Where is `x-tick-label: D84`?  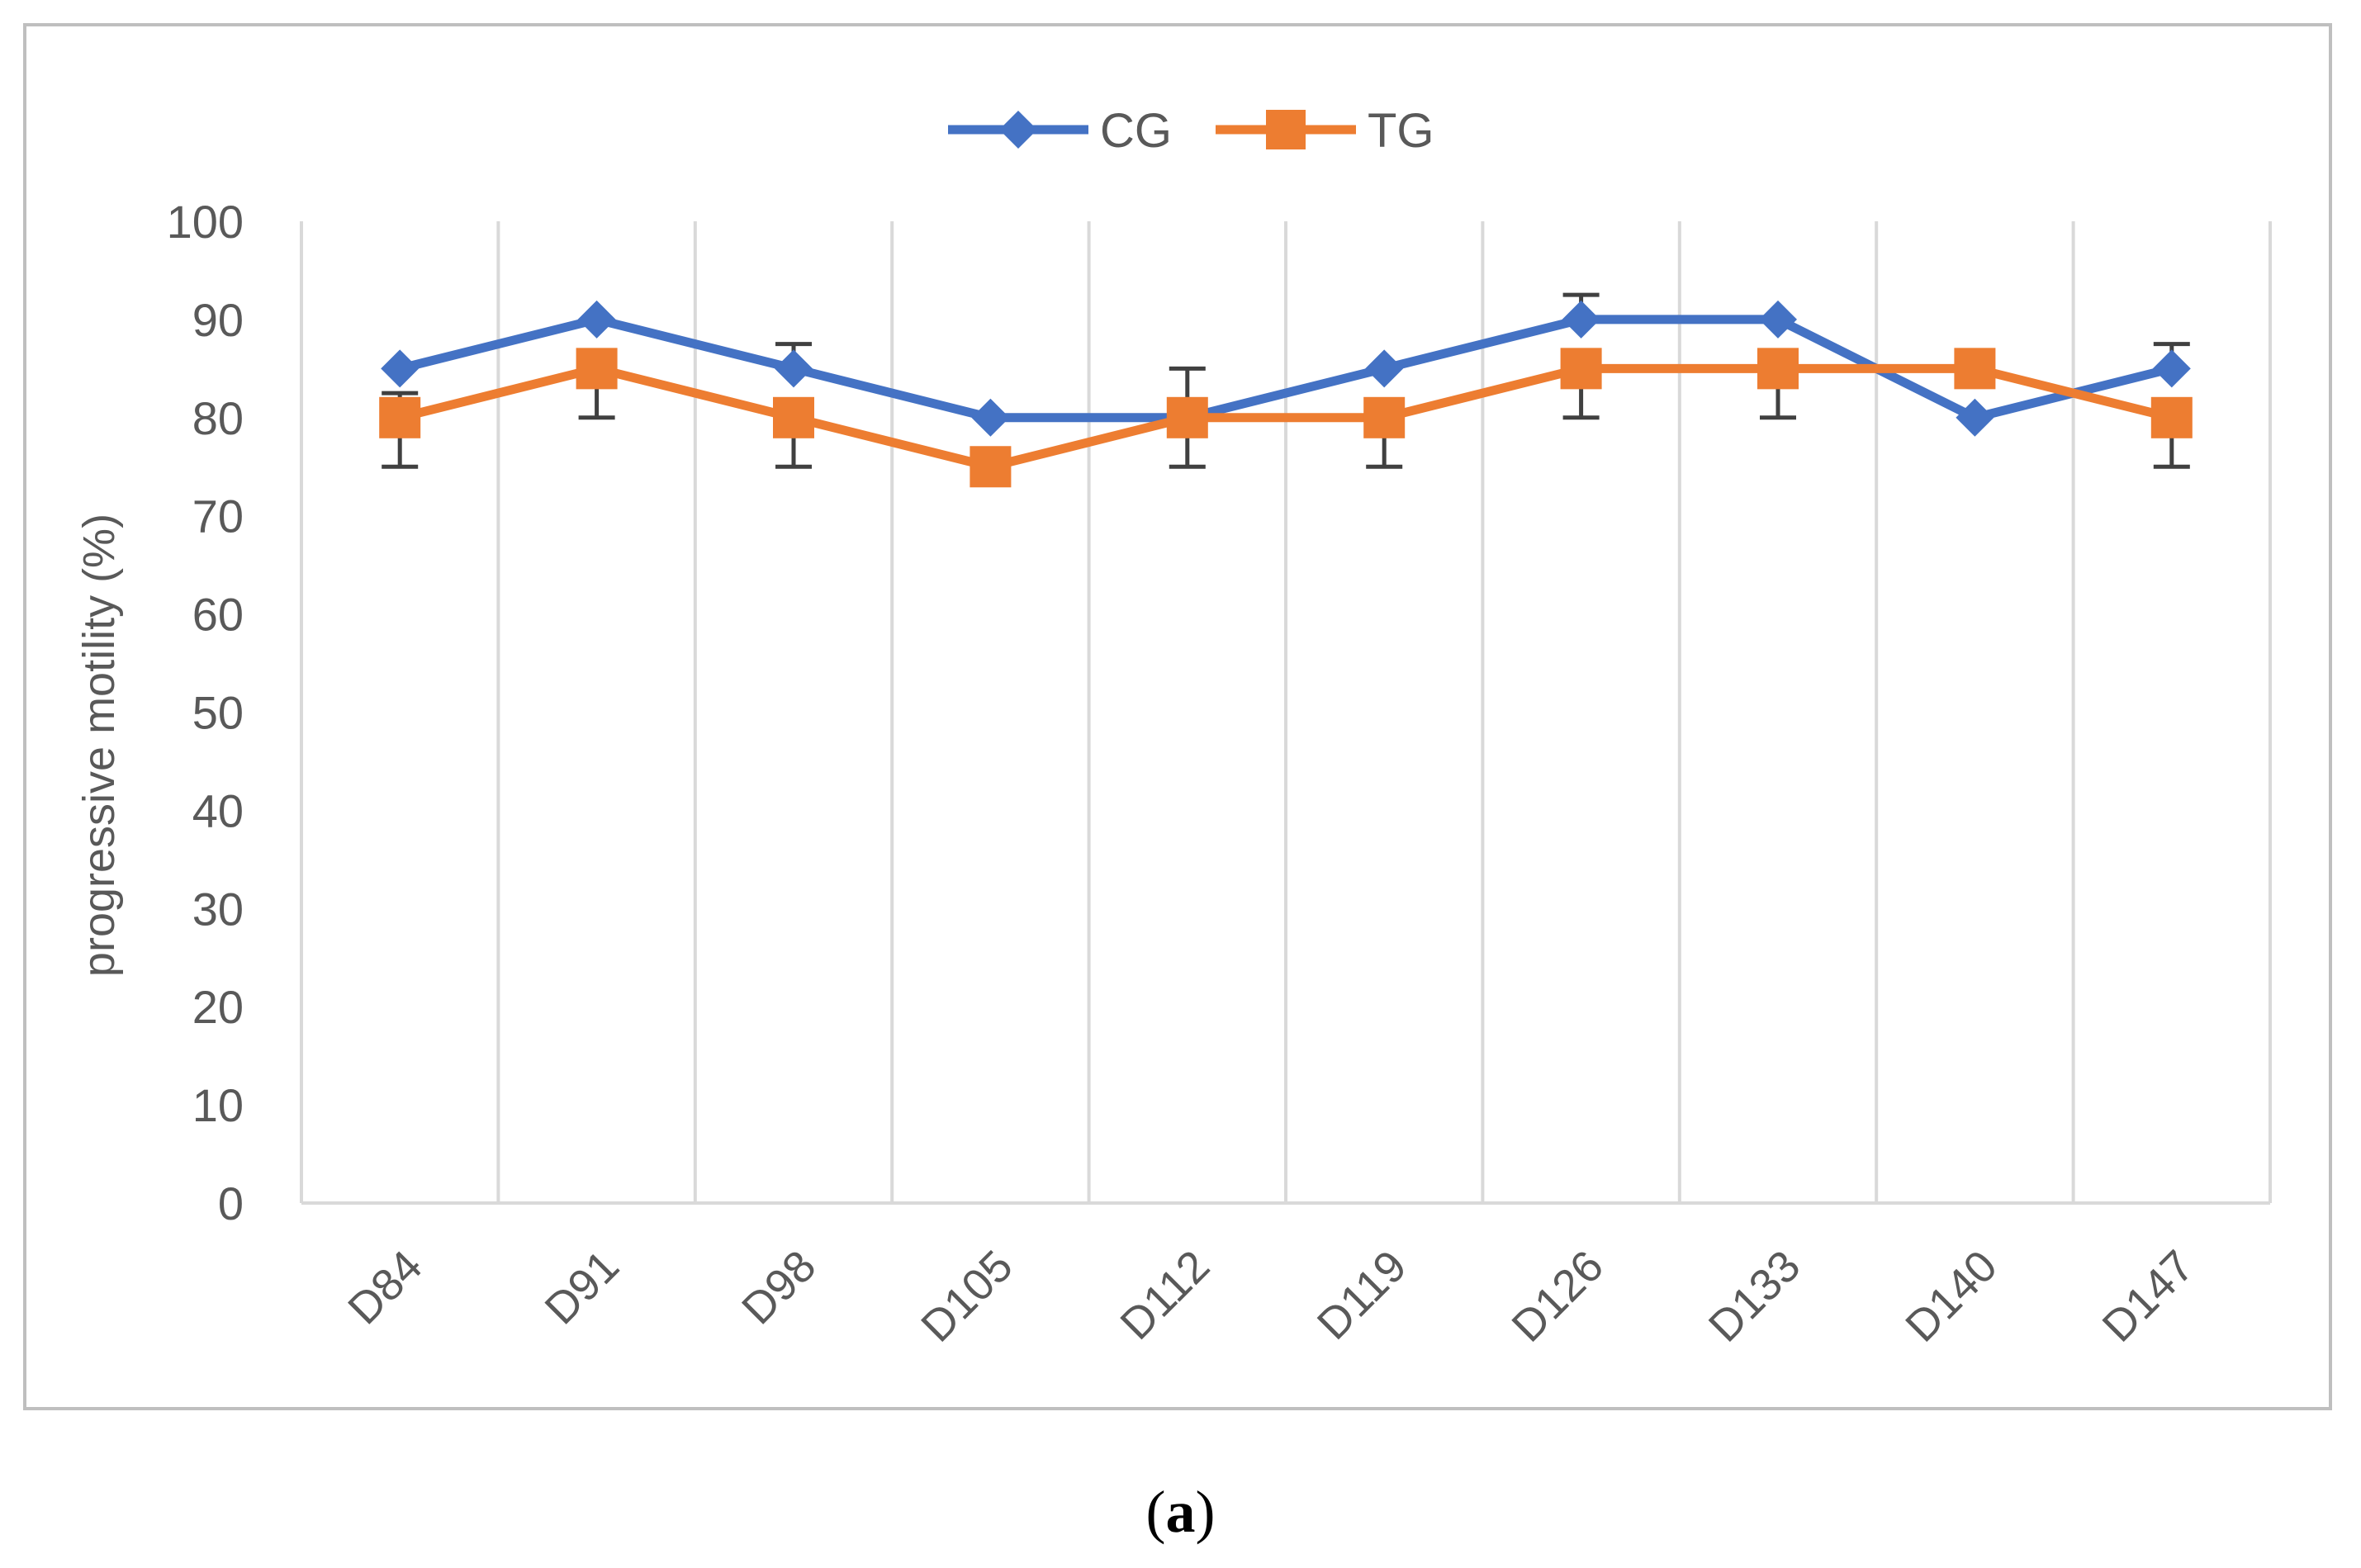
x-tick-label: D84 is located at coordinates (385, 1287).